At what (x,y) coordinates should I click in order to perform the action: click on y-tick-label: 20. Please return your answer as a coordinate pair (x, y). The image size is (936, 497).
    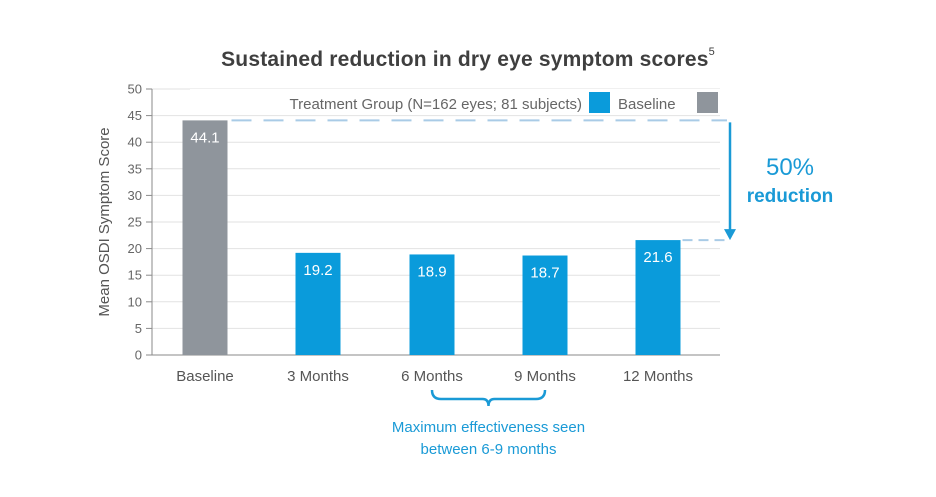
    Looking at the image, I should click on (135, 248).